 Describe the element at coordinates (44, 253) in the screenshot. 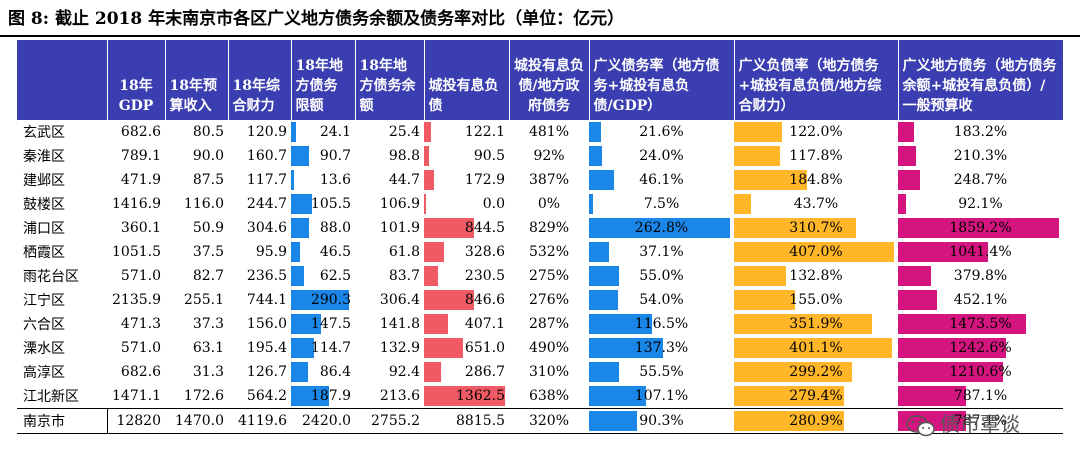

I see `cell-district: 栖霞区` at that location.